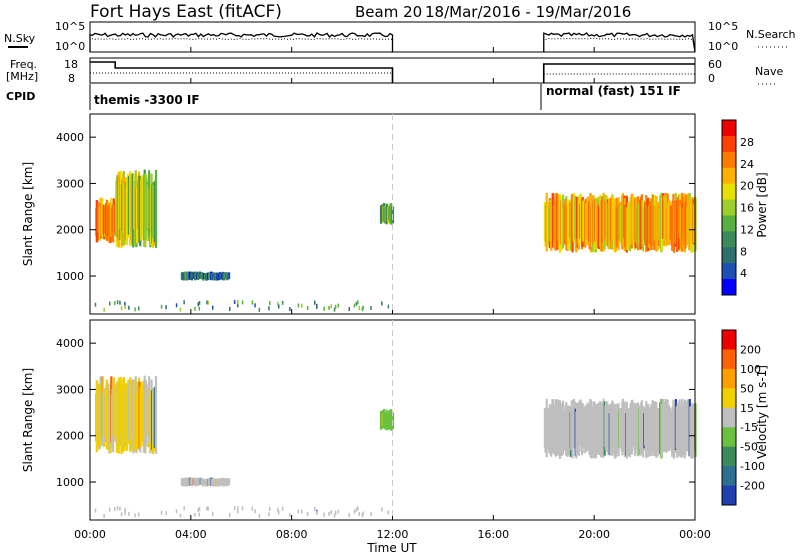 The height and width of the screenshot is (554, 800). I want to click on nave-tick-60: 60, so click(715, 64).